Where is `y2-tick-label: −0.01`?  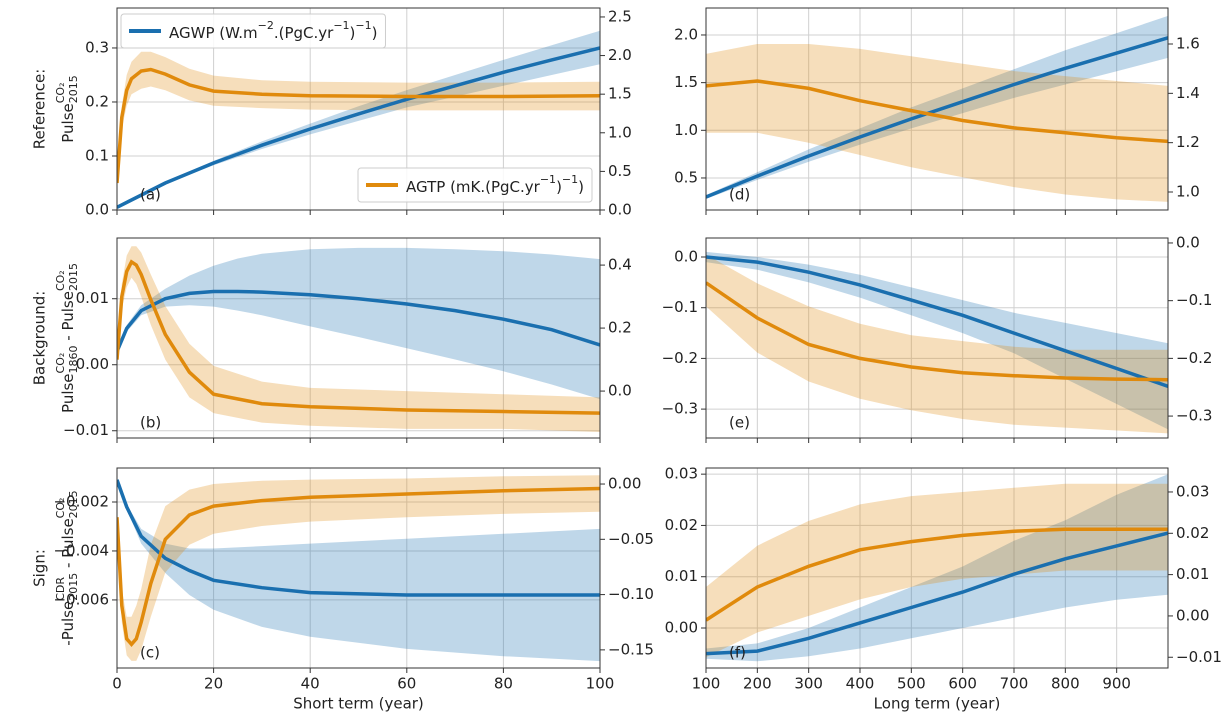
y2-tick-label: −0.01 is located at coordinates (1199, 657).